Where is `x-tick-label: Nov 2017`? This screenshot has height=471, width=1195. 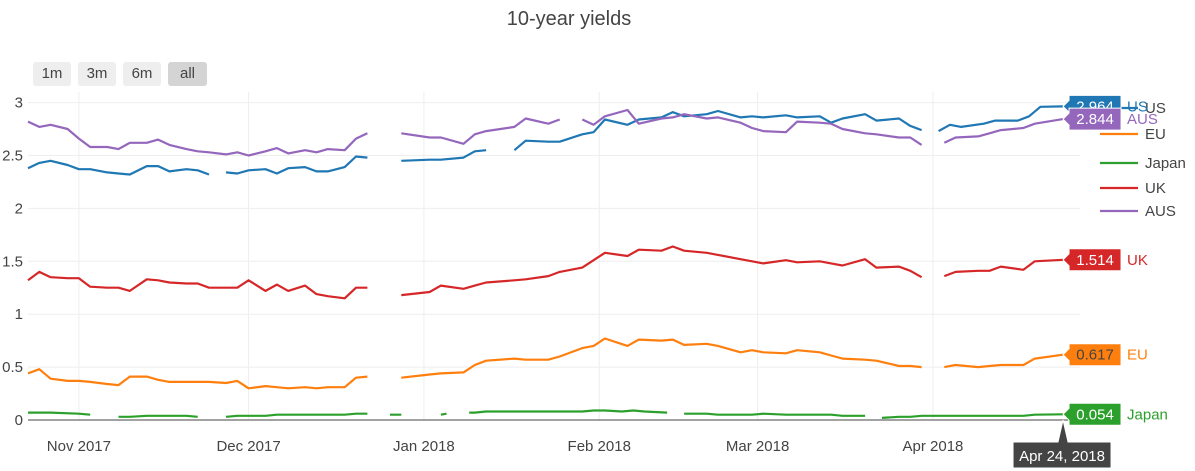 x-tick-label: Nov 2017 is located at coordinates (79, 446).